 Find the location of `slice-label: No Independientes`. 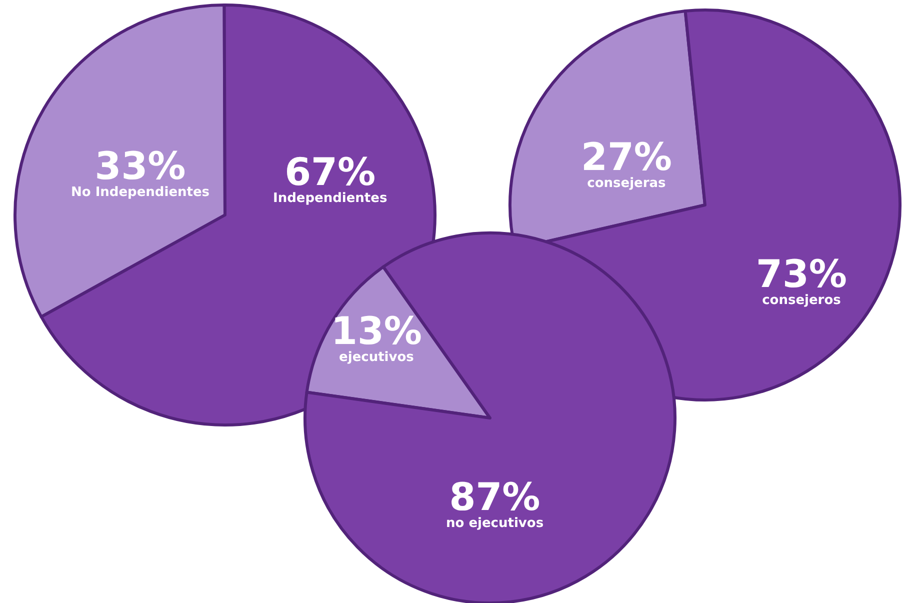

slice-label: No Independientes is located at coordinates (140, 192).